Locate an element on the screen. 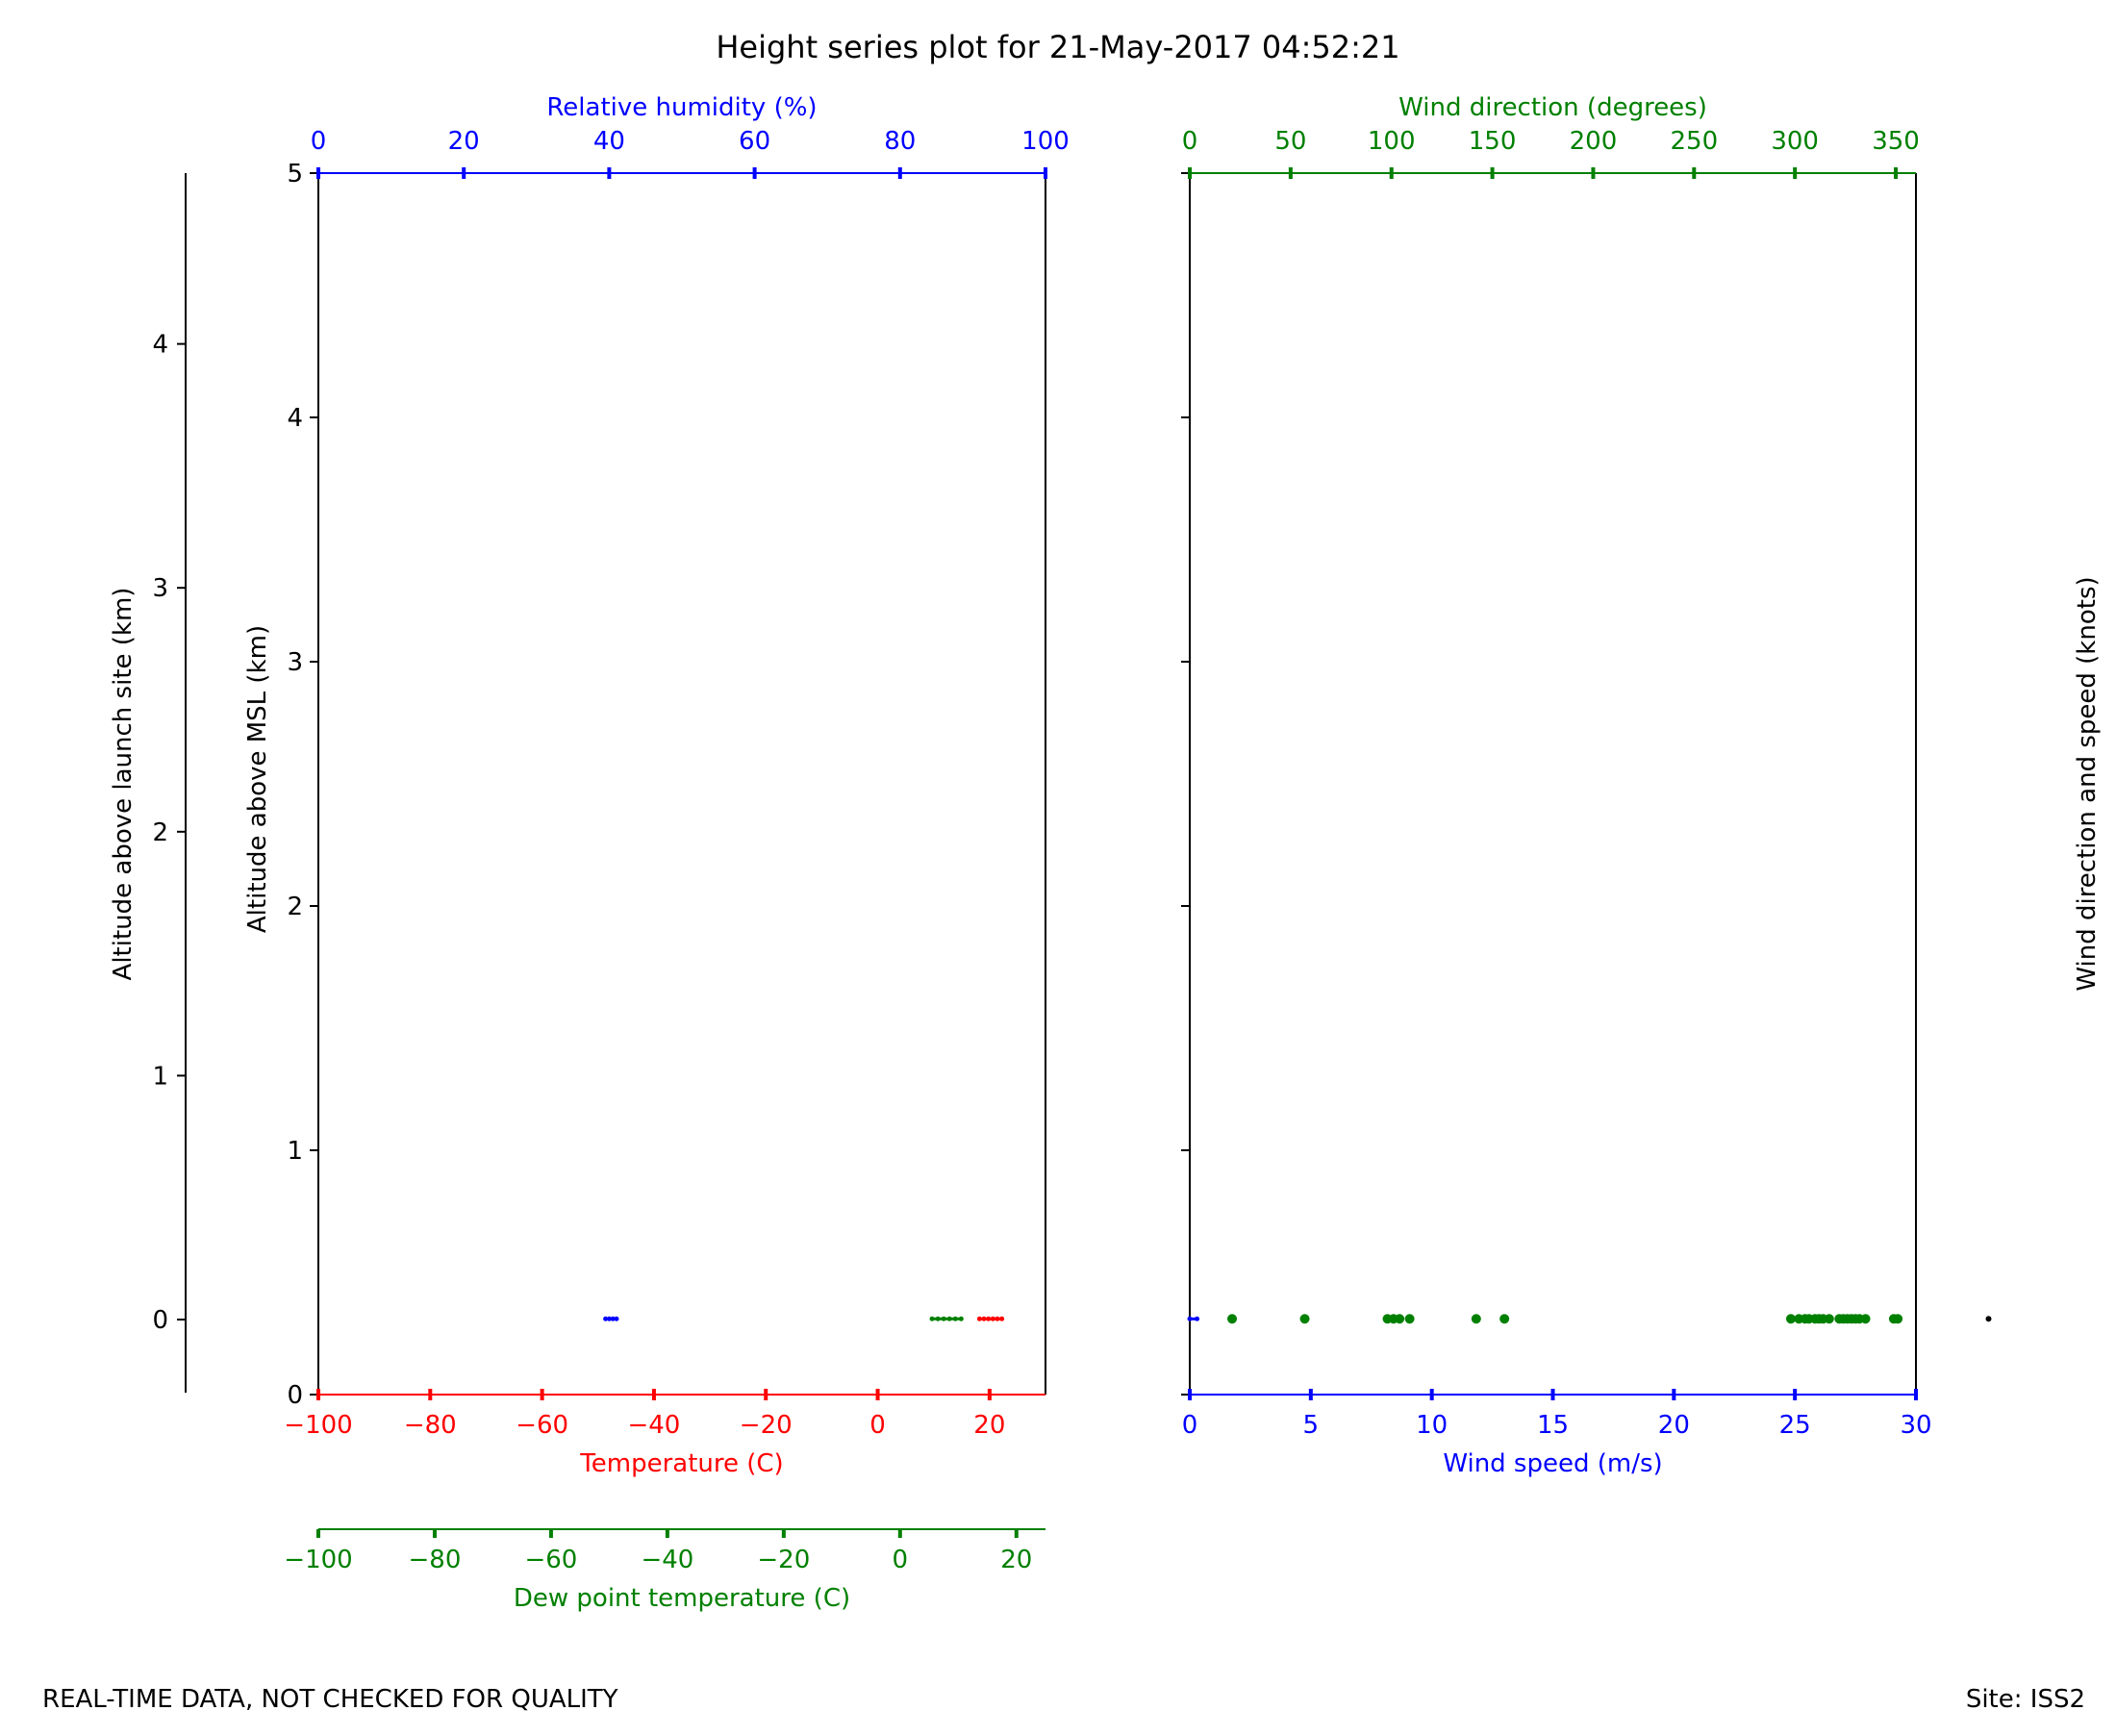 The height and width of the screenshot is (1736, 2116). humidity-tick-label: 0 is located at coordinates (319, 141).